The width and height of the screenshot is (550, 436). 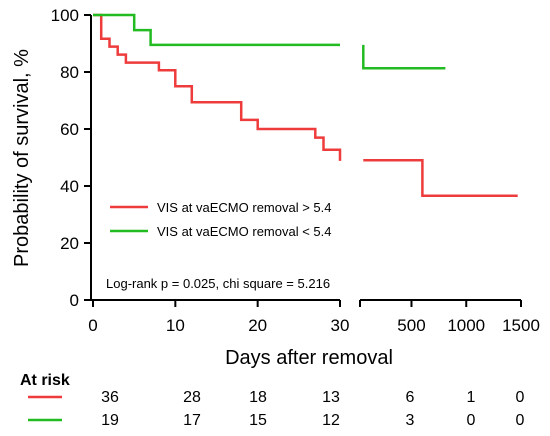 What do you see at coordinates (331, 397) in the screenshot?
I see `risk-count-vis_high: 13` at bounding box center [331, 397].